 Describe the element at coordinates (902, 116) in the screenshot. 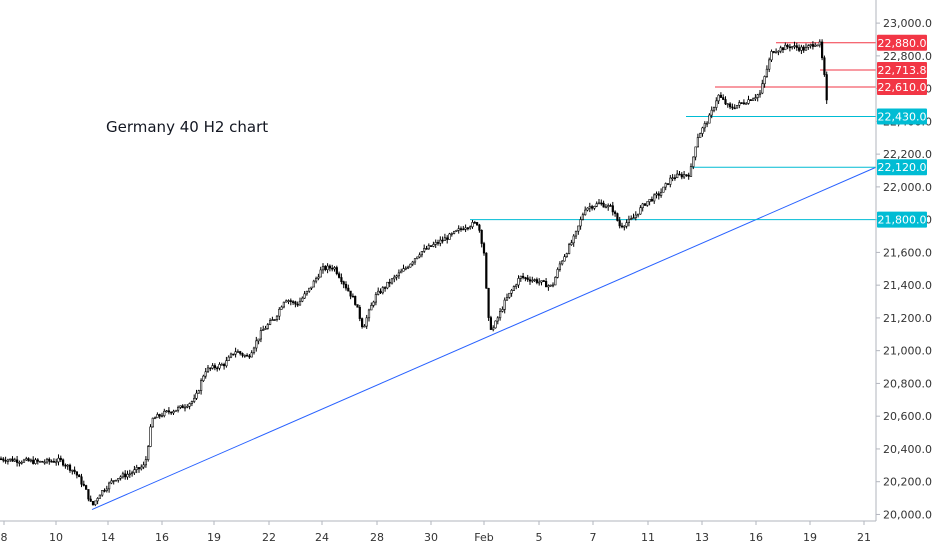

I see `price-badge-label: 22,430.0` at that location.